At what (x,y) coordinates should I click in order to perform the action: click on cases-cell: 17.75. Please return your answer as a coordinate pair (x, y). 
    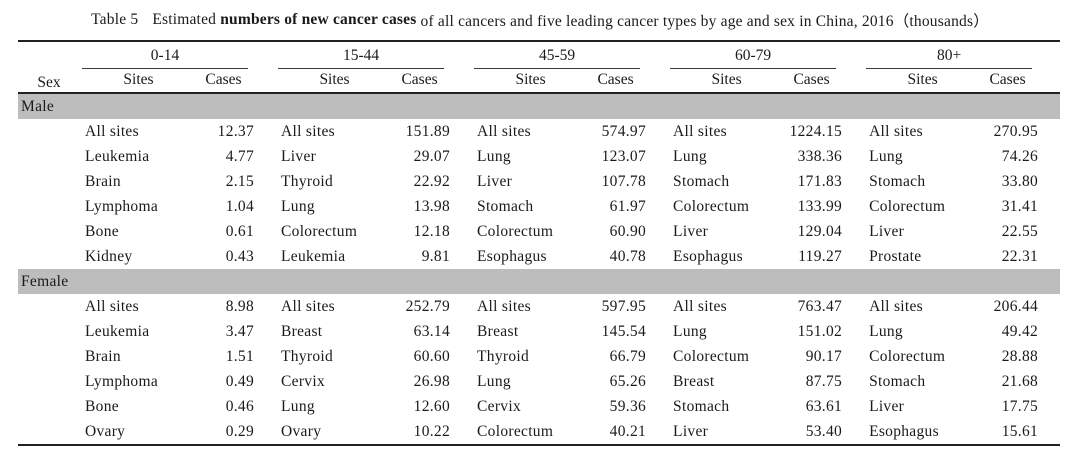
    Looking at the image, I should click on (1020, 406).